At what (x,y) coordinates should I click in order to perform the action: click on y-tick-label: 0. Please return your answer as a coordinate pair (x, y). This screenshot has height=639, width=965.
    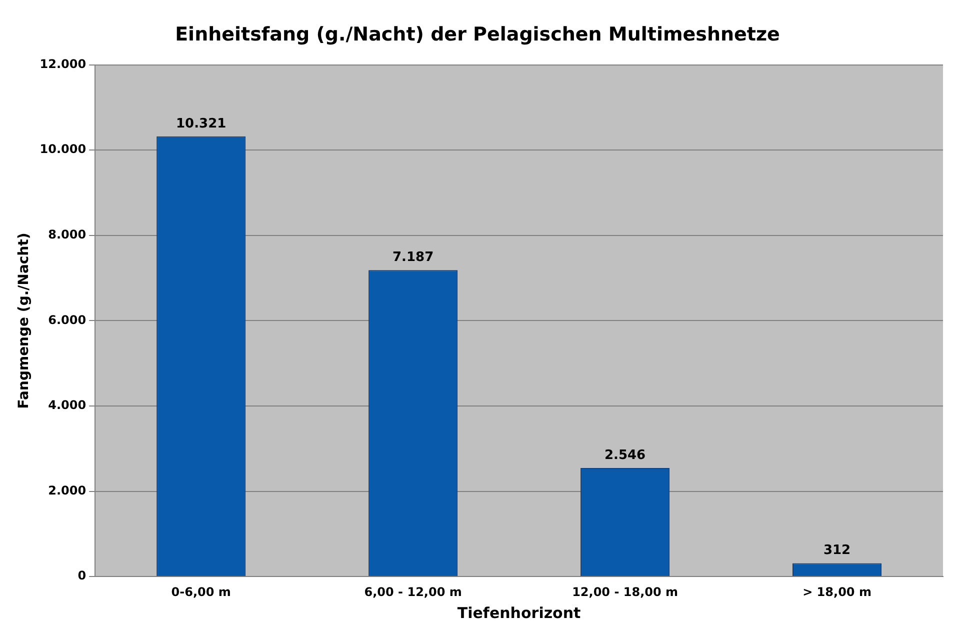
    Looking at the image, I should click on (82, 575).